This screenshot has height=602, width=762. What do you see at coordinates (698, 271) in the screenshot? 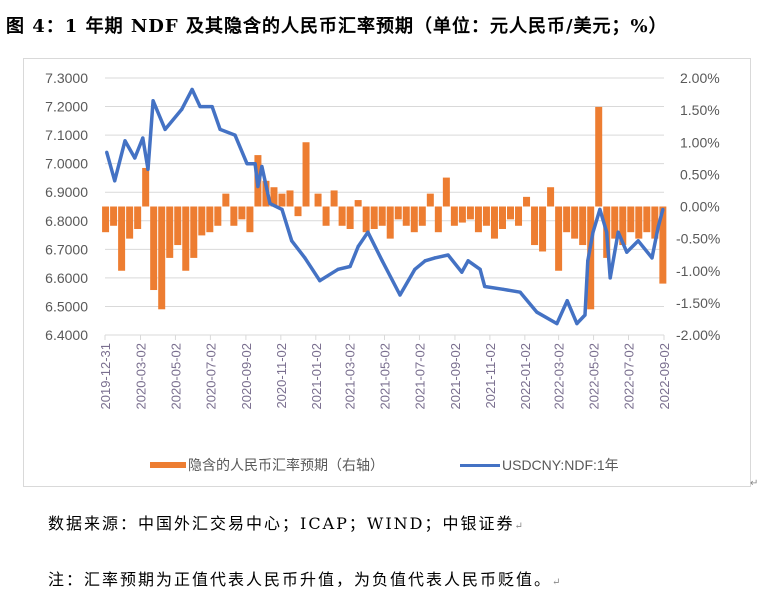
I see `y-right-tick-label: -1.00%` at bounding box center [698, 271].